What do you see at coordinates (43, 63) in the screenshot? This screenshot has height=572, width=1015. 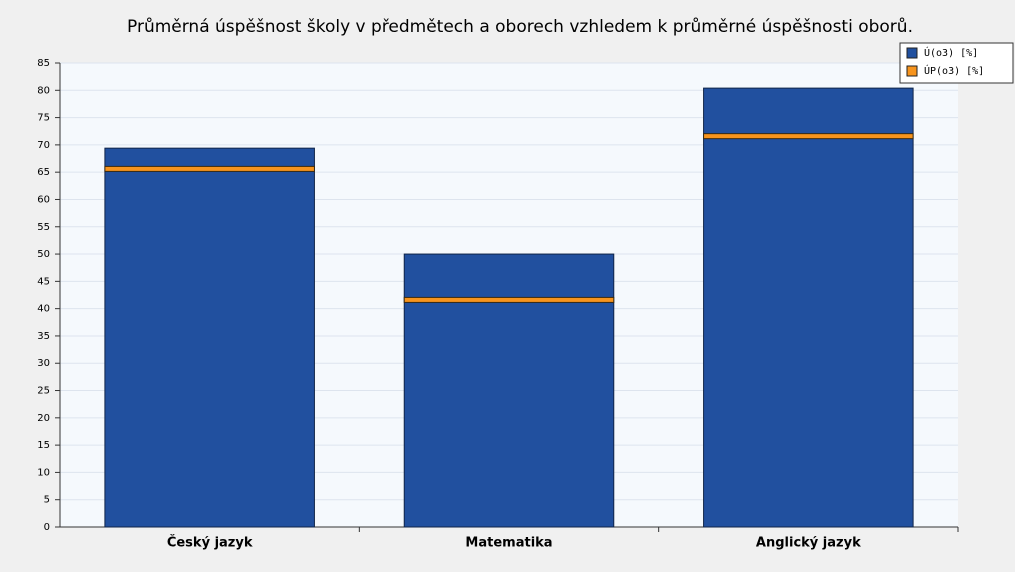 I see `y-tick-label: 85` at bounding box center [43, 63].